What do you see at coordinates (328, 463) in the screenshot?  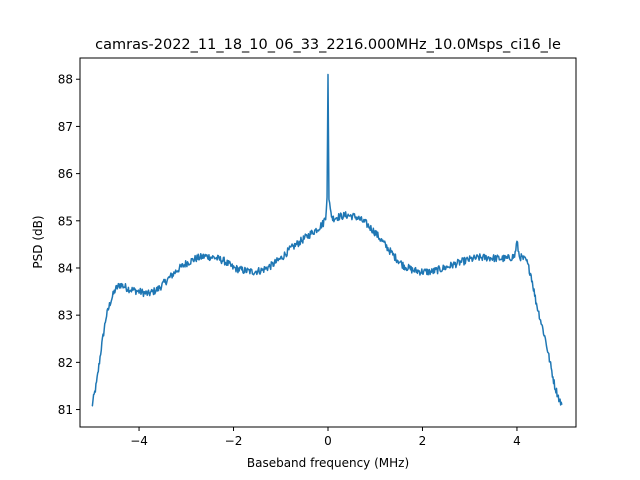 I see `x-axis-label: Baseband frequency (MHz)` at bounding box center [328, 463].